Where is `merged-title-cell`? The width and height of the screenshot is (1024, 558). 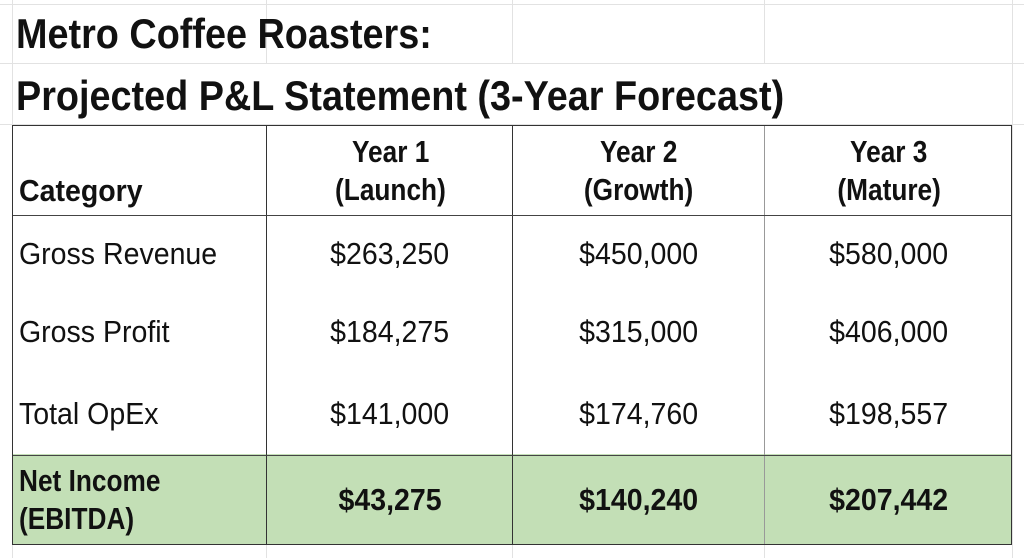
merged-title-cell is located at coordinates (512, 94).